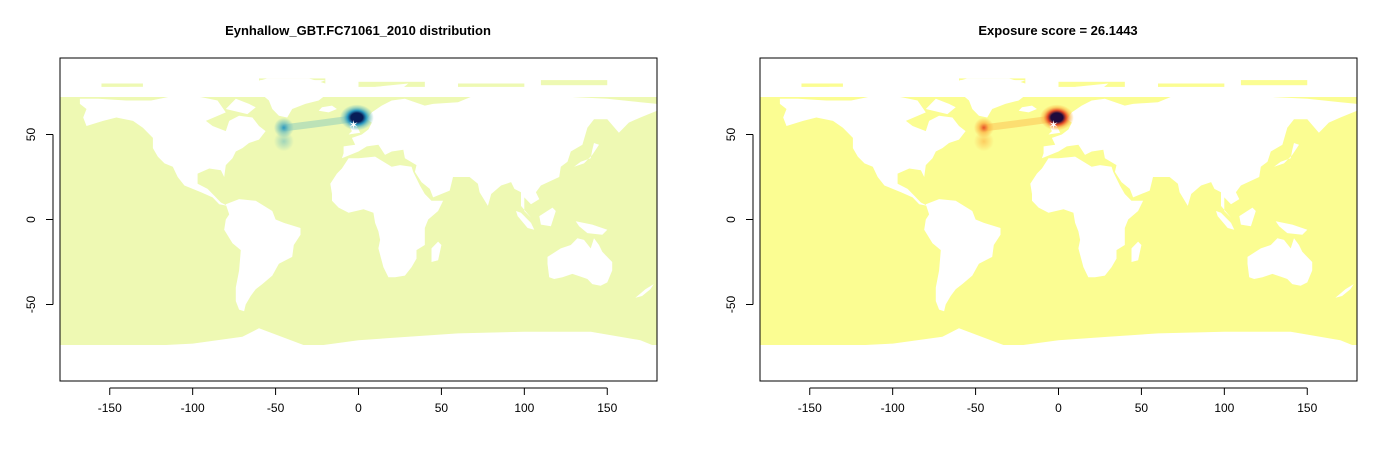 This screenshot has height=460, width=1399. I want to click on chart-title: Exposure score = 26.1443, so click(1057, 30).